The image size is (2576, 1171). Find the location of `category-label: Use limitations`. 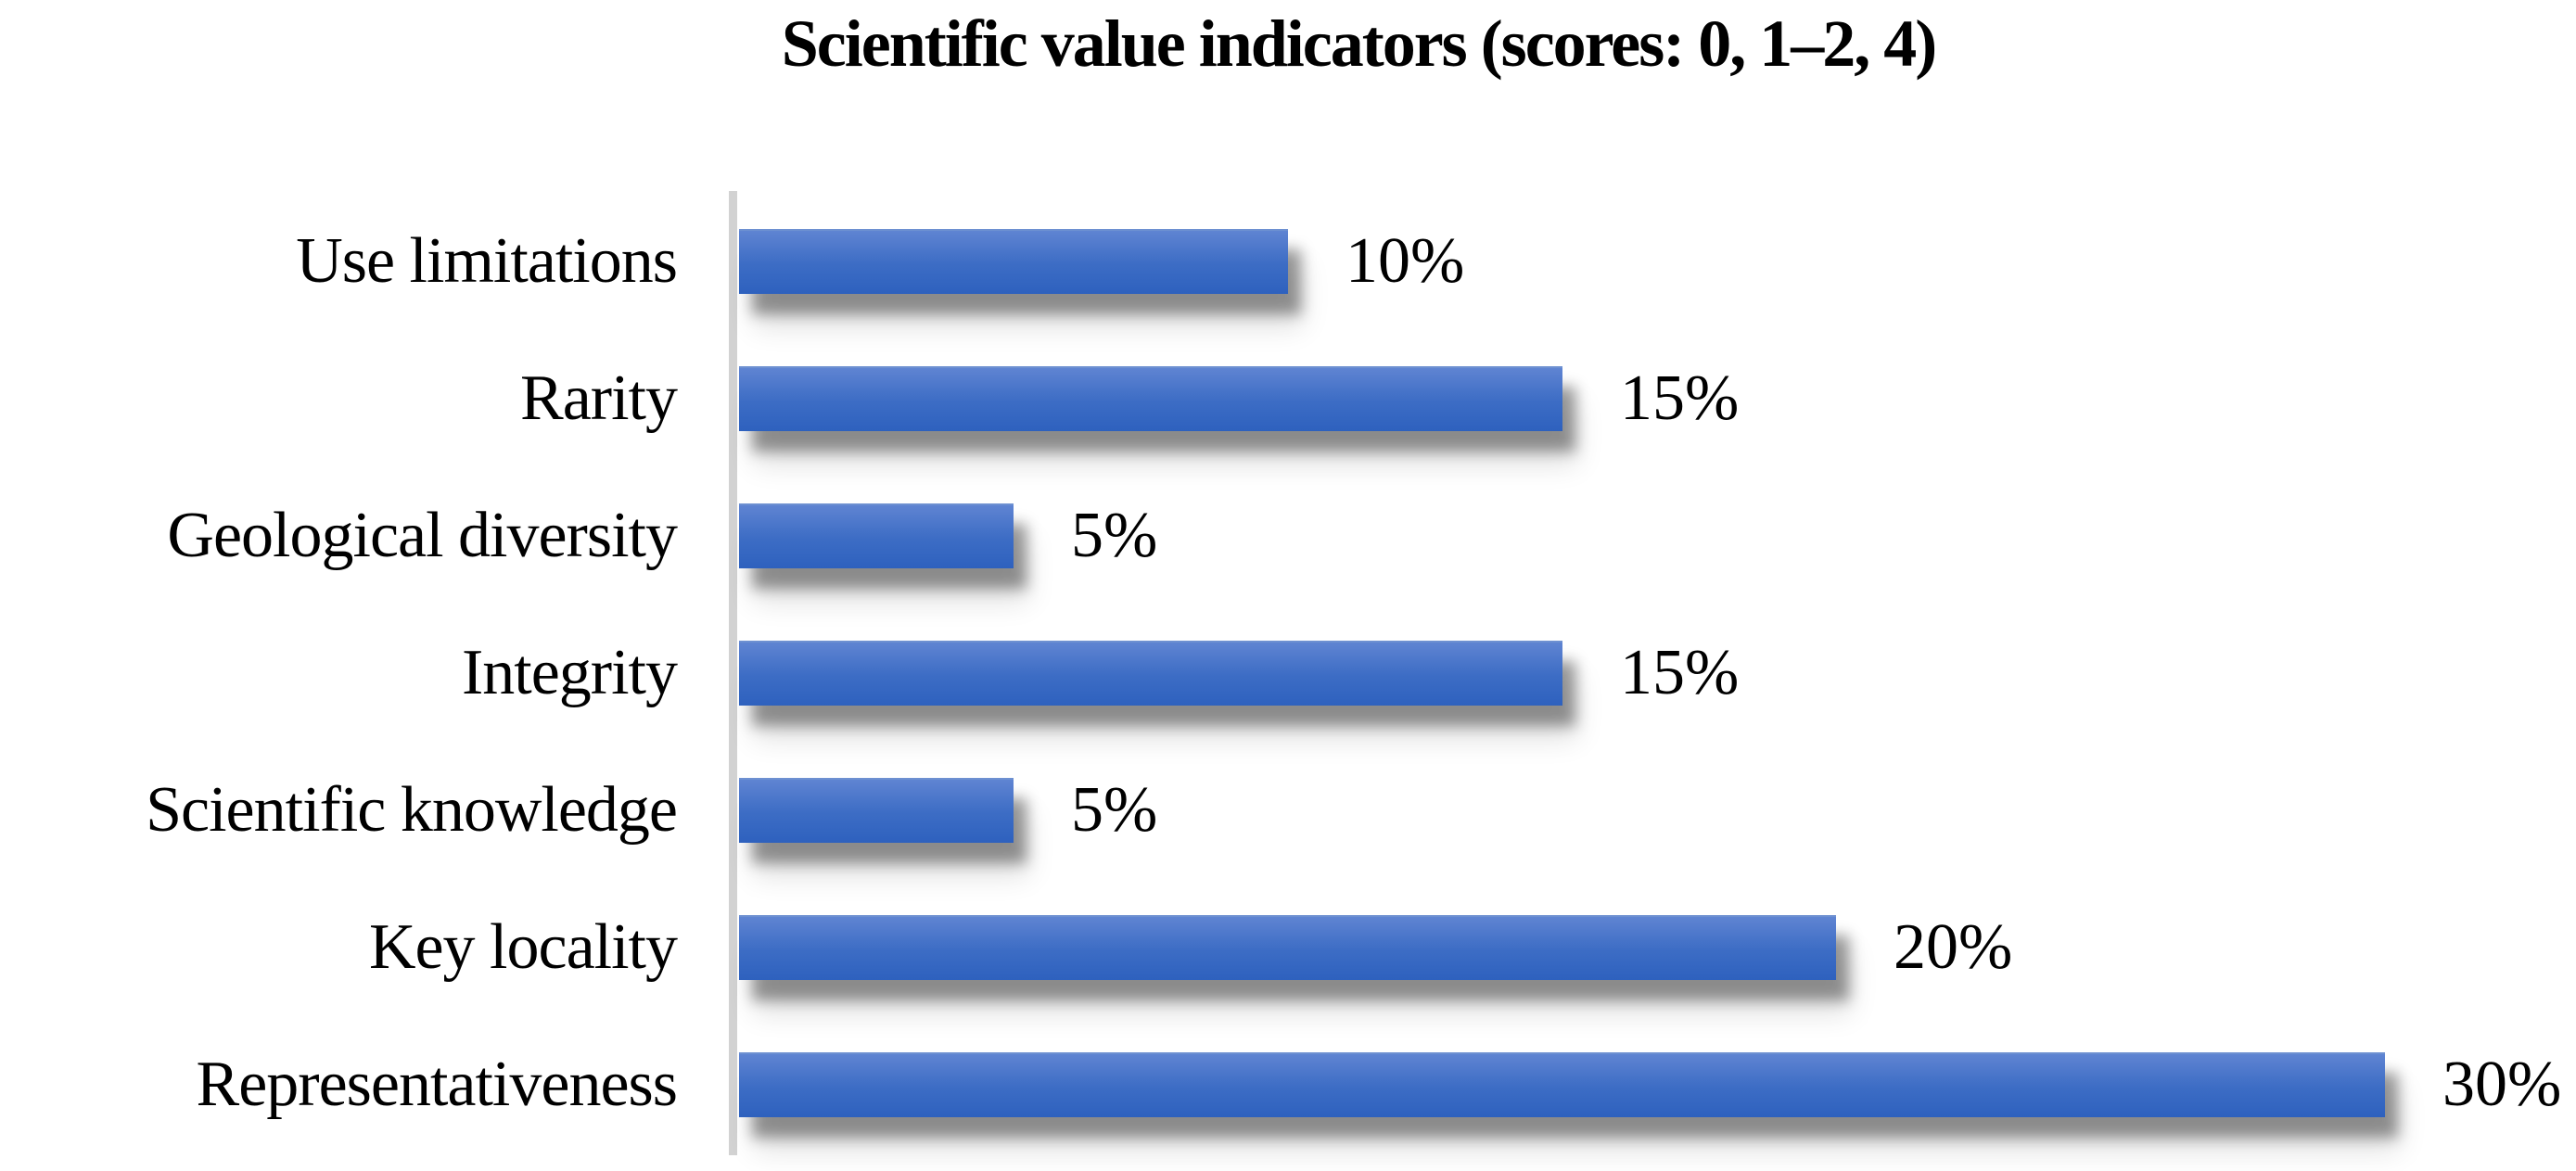

category-label: Use limitations is located at coordinates (487, 261).